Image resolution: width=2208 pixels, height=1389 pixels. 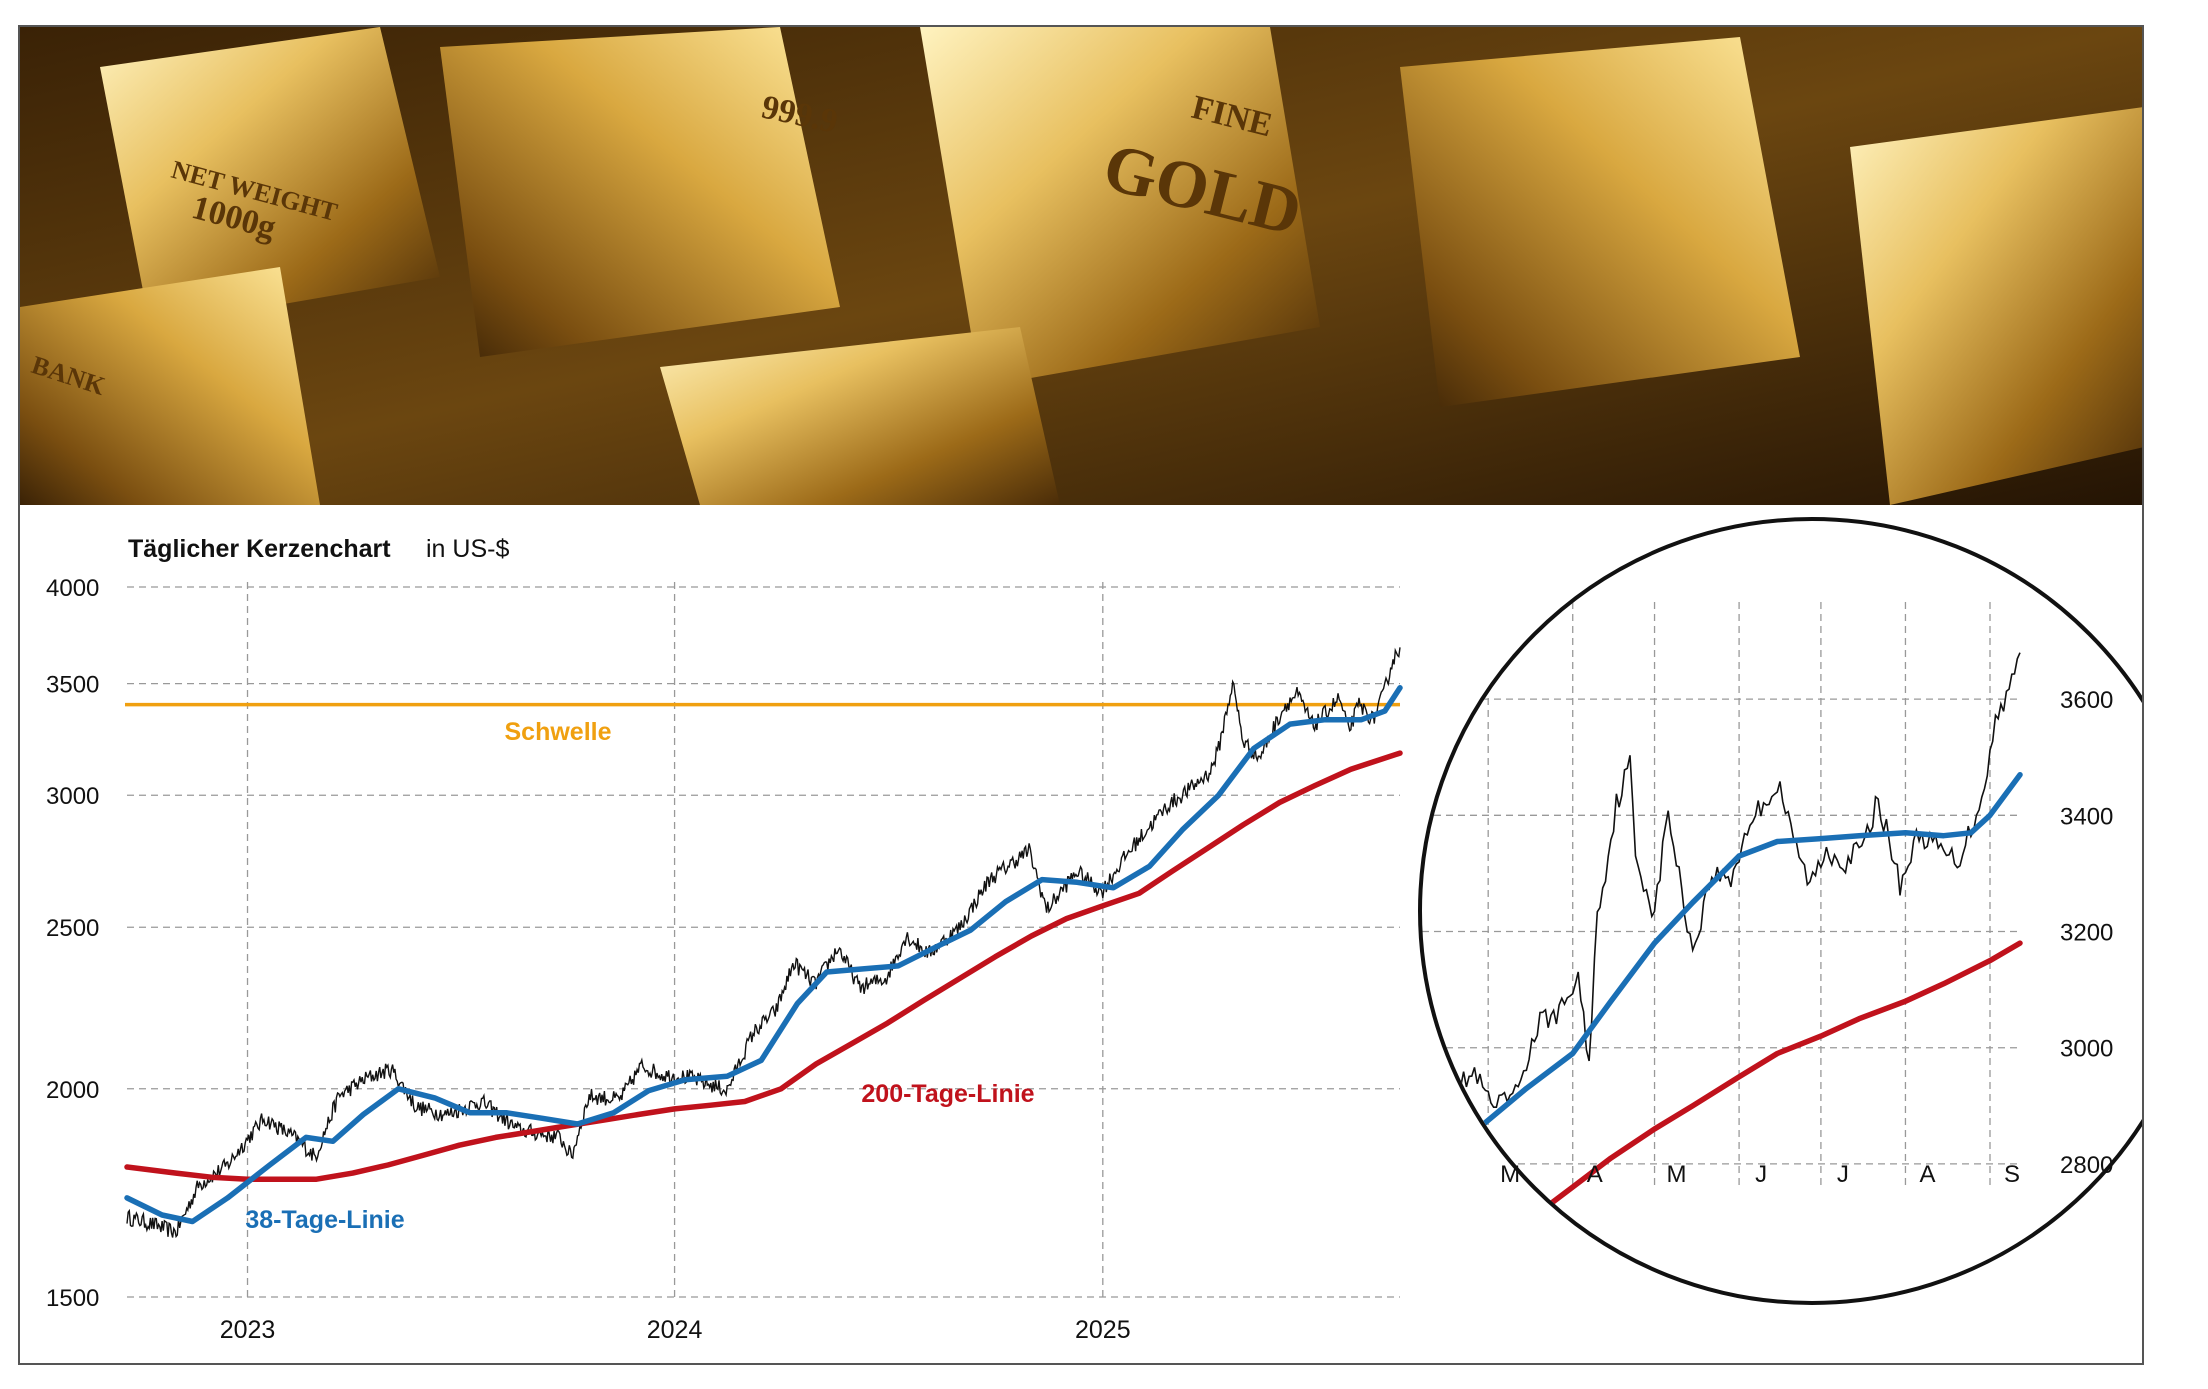 I want to click on zoom-y-tick-label: 3200, so click(x=2086, y=933).